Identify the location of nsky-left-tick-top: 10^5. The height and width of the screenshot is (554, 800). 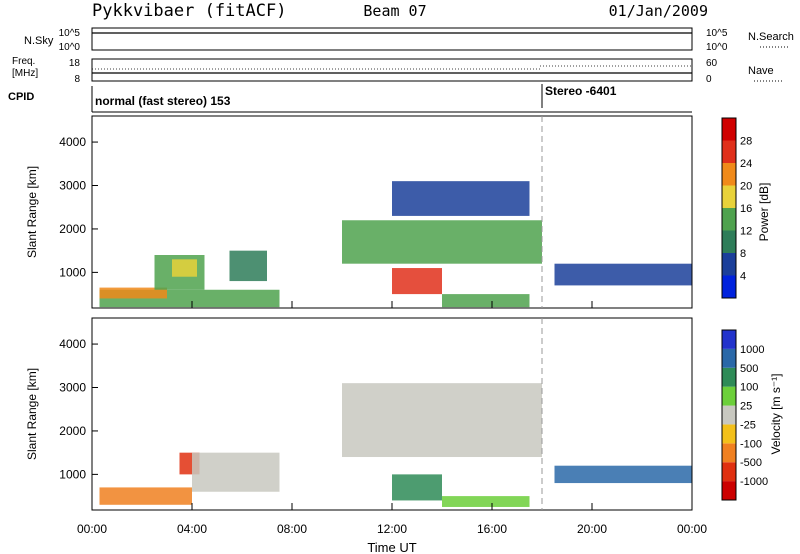
(70, 33).